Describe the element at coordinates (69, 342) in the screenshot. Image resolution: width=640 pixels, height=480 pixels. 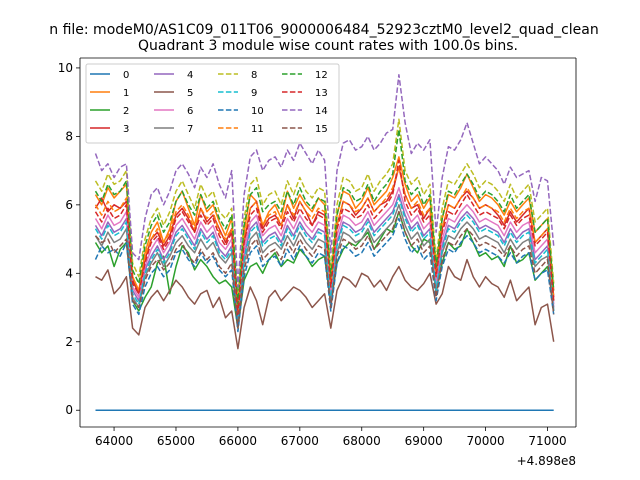
I see `y-tick-label: 2` at that location.